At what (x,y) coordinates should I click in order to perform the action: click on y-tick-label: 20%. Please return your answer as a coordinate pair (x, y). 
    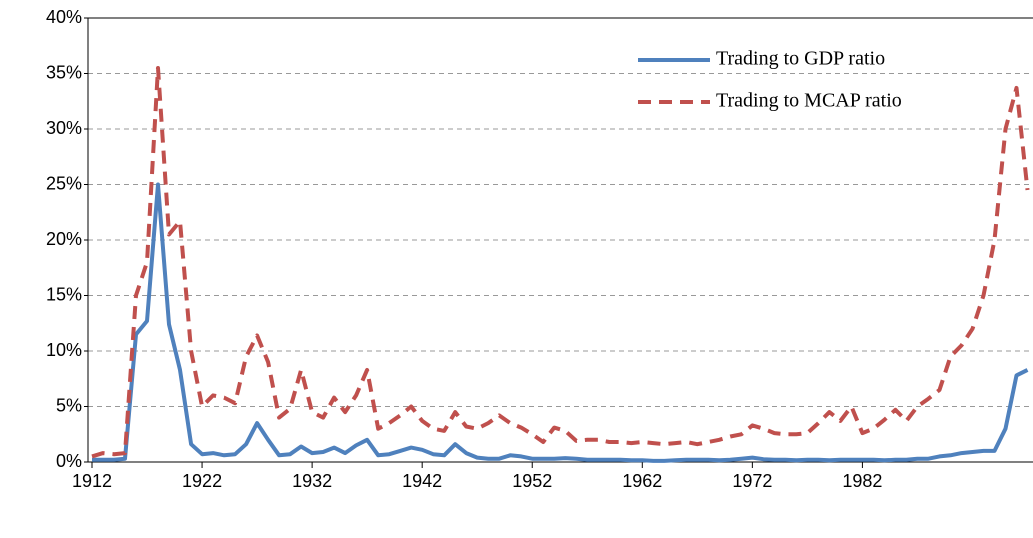
    Looking at the image, I should click on (64, 239).